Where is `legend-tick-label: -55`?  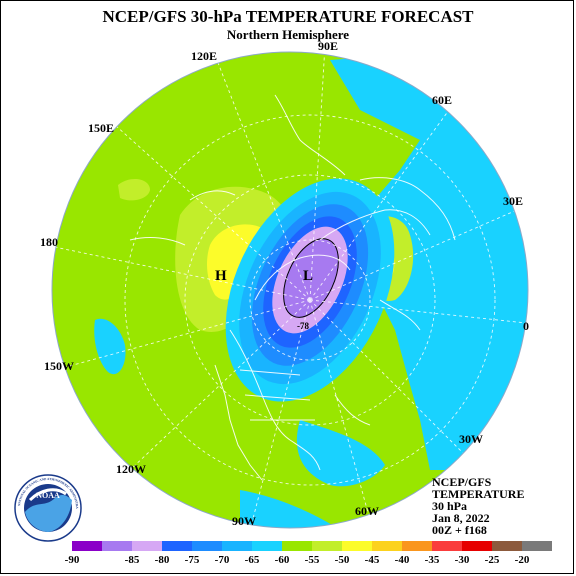 legend-tick-label: -55 is located at coordinates (312, 560).